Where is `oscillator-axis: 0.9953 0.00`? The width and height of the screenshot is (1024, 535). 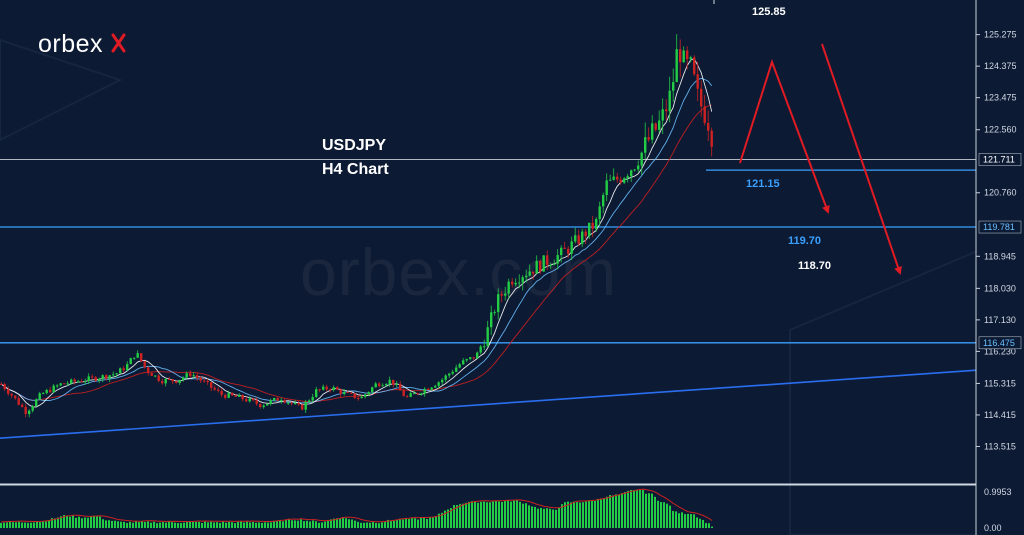 oscillator-axis: 0.9953 0.00 is located at coordinates (998, 510).